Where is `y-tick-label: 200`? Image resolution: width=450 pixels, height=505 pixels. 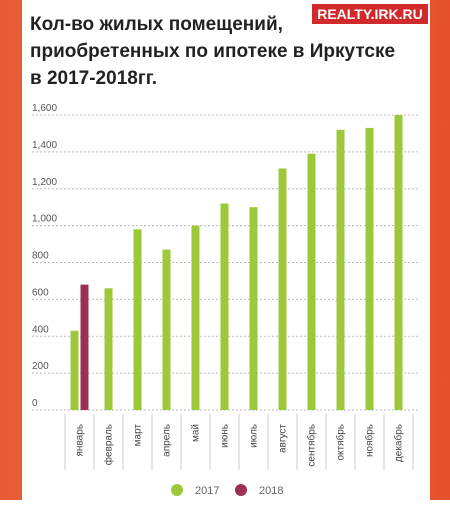 y-tick-label: 200 is located at coordinates (40, 366).